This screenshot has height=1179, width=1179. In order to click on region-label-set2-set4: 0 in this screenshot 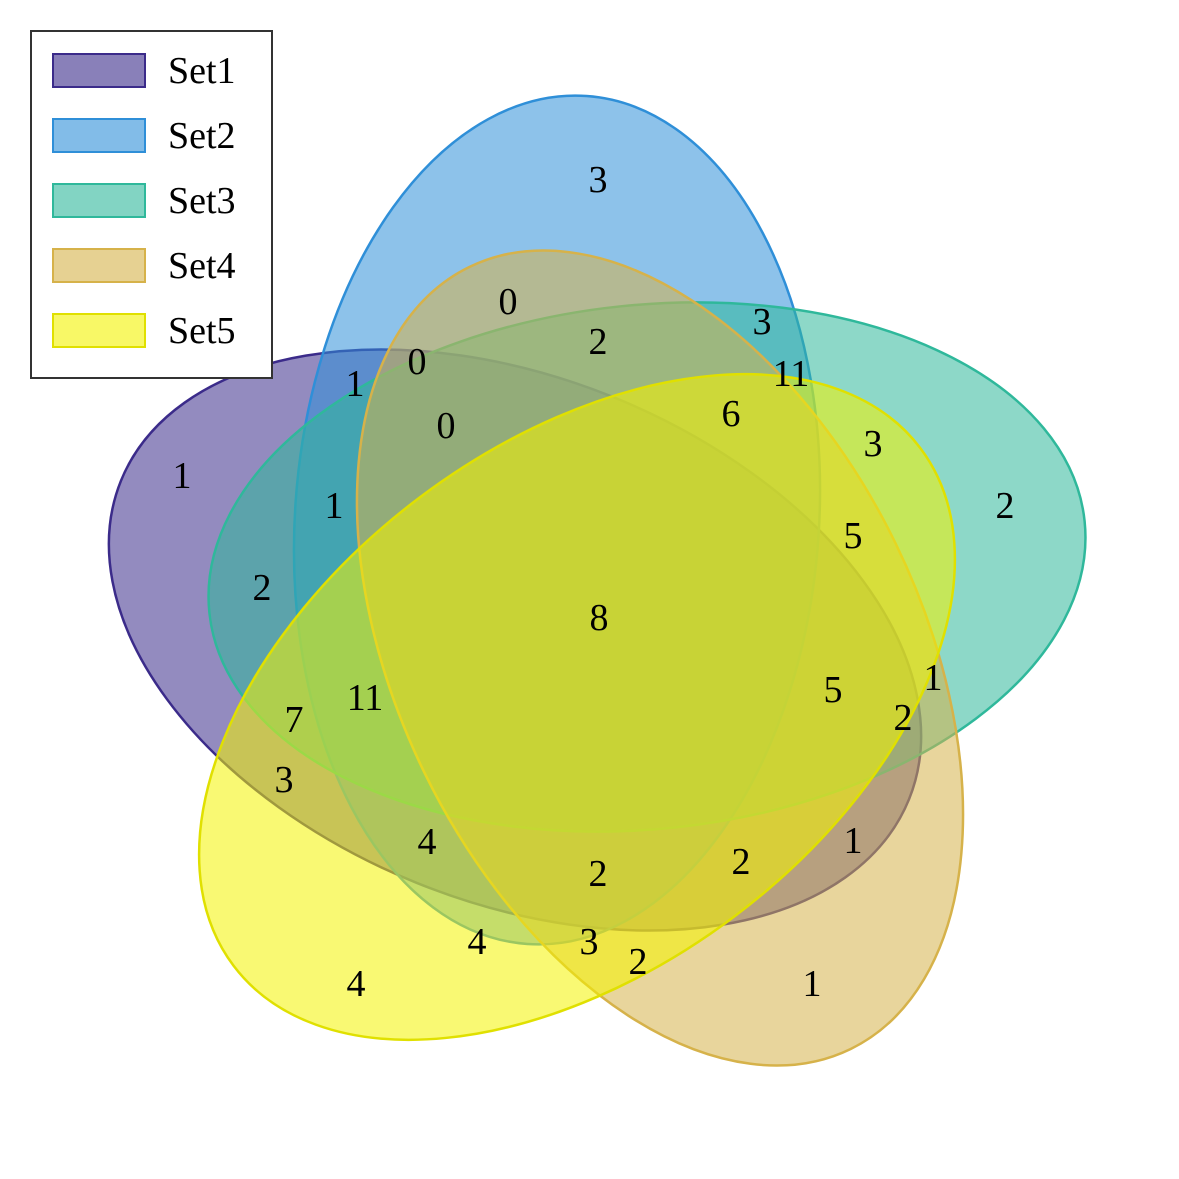, I will do `click(508, 302)`.